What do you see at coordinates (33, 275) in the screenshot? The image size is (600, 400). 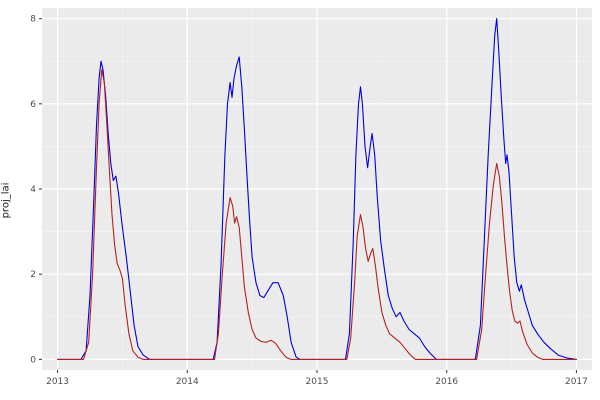 I see `y-tick-label: 2` at bounding box center [33, 275].